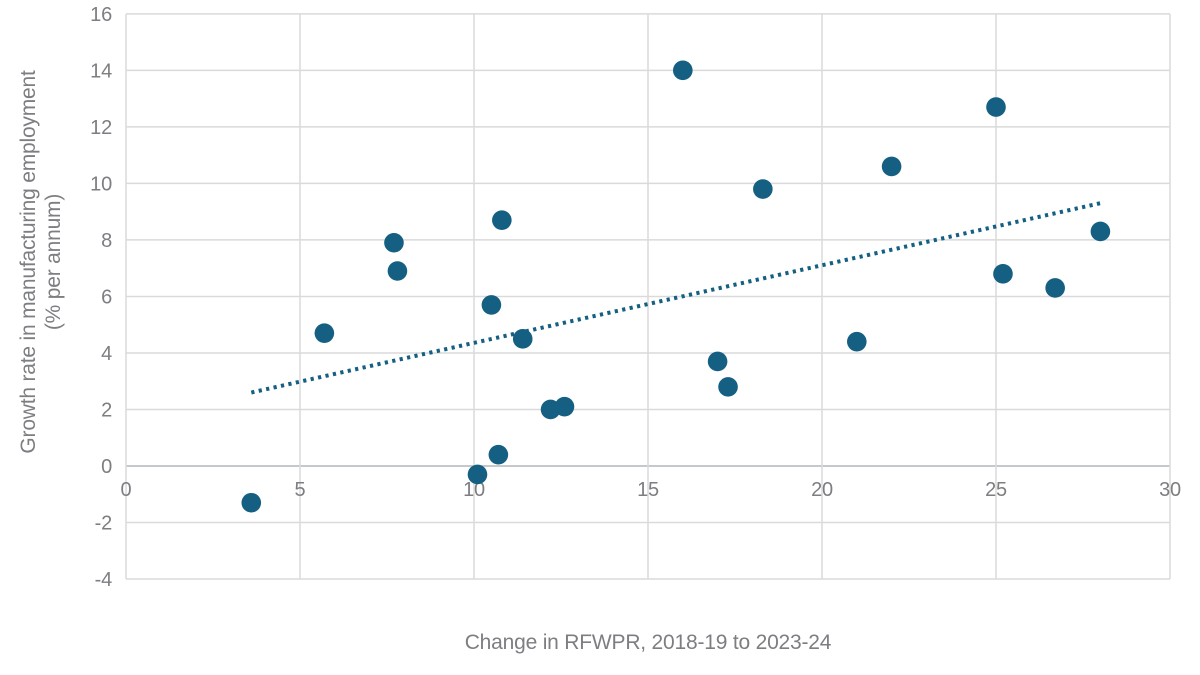 The image size is (1200, 675). Describe the element at coordinates (28, 262) in the screenshot. I see `y-axis-title-line1: Growth rate in manufacturing employment` at that location.